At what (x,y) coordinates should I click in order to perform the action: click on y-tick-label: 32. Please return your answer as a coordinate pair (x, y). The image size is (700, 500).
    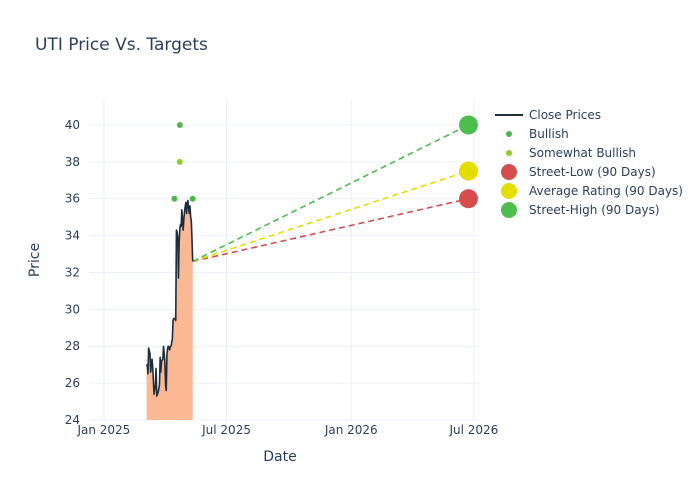
    Looking at the image, I should click on (72, 272).